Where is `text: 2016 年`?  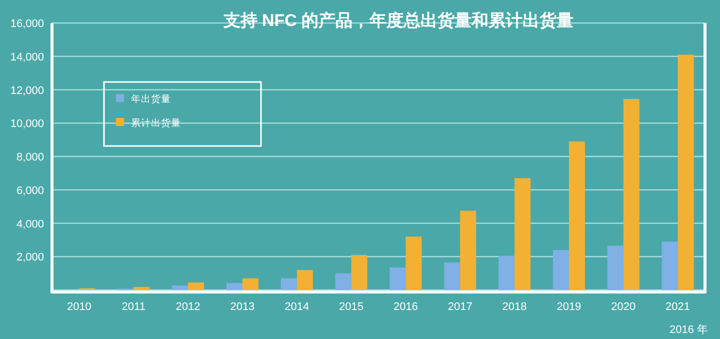
text: 2016 年 is located at coordinates (688, 330).